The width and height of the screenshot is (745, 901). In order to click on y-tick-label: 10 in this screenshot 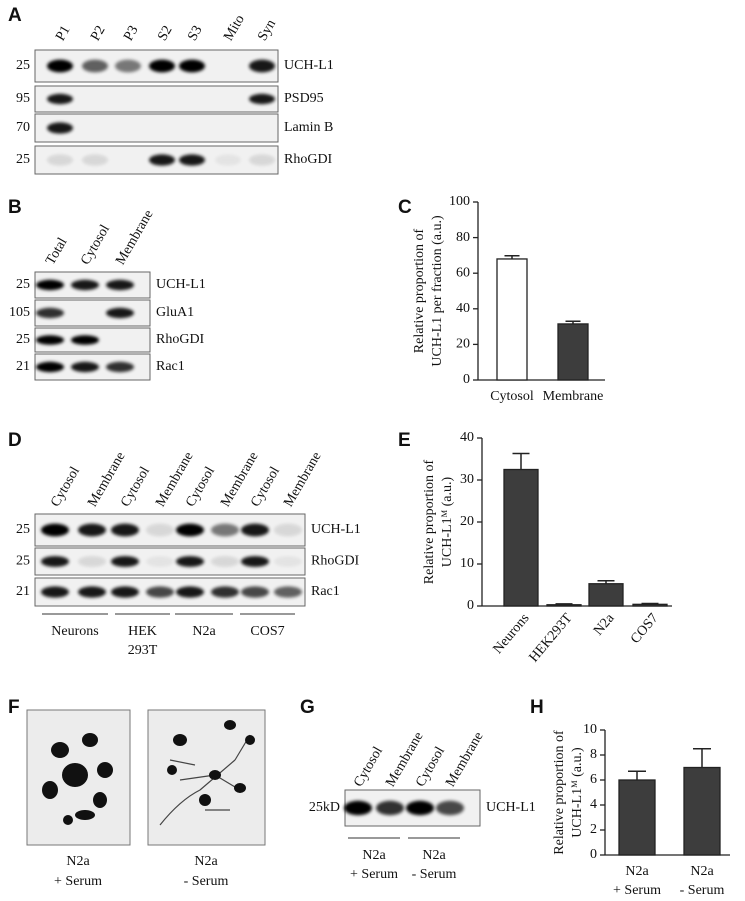, I will do `click(590, 729)`.